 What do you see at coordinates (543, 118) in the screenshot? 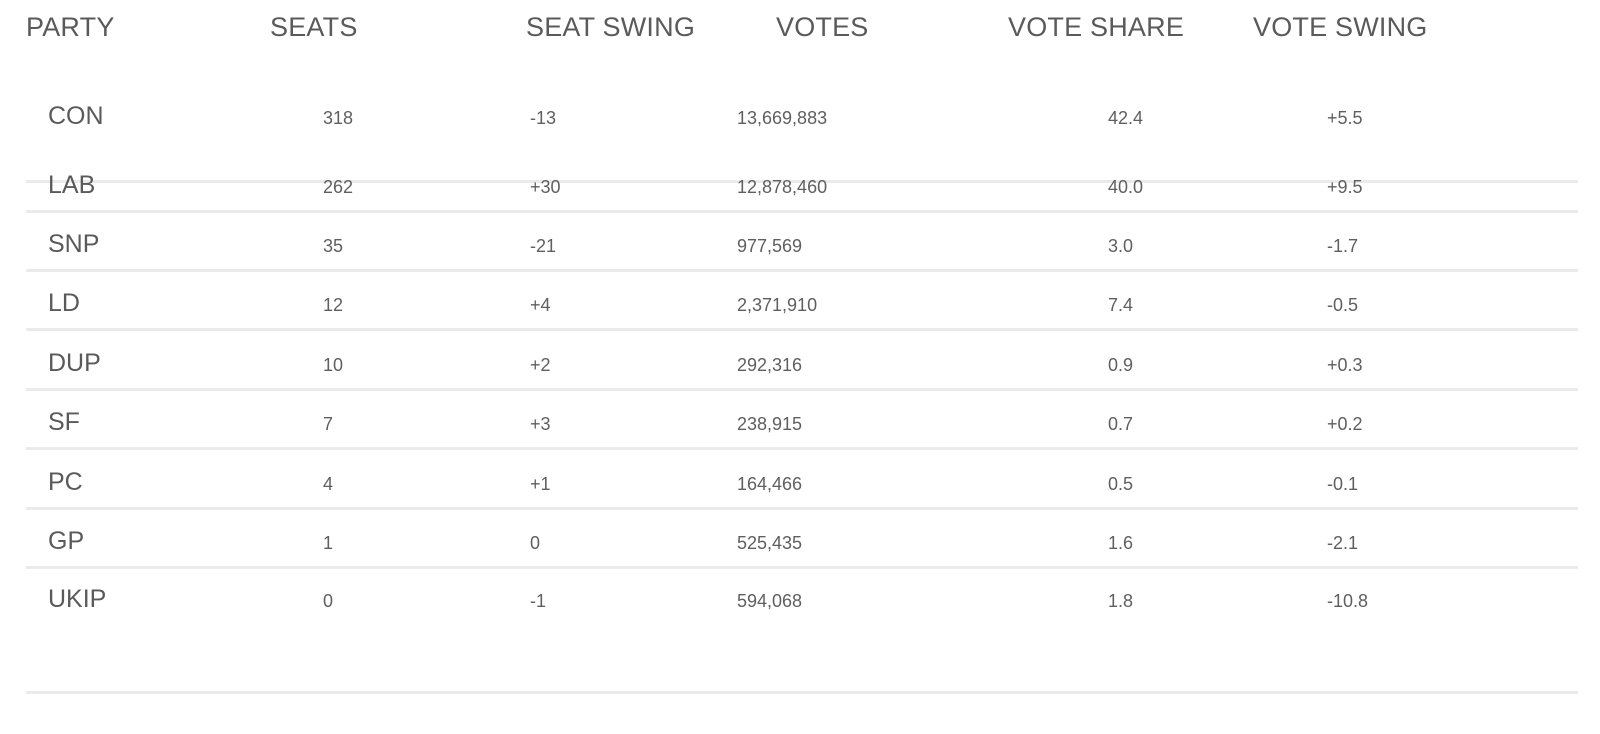
I see `cell-seat-swing: -13` at bounding box center [543, 118].